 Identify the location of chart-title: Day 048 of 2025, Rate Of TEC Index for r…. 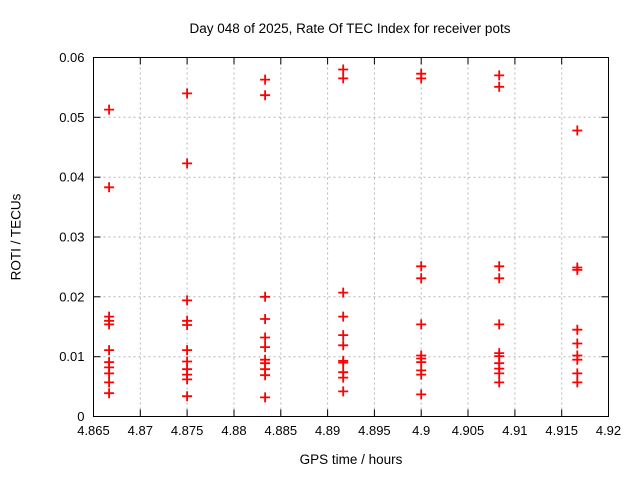
(350, 28).